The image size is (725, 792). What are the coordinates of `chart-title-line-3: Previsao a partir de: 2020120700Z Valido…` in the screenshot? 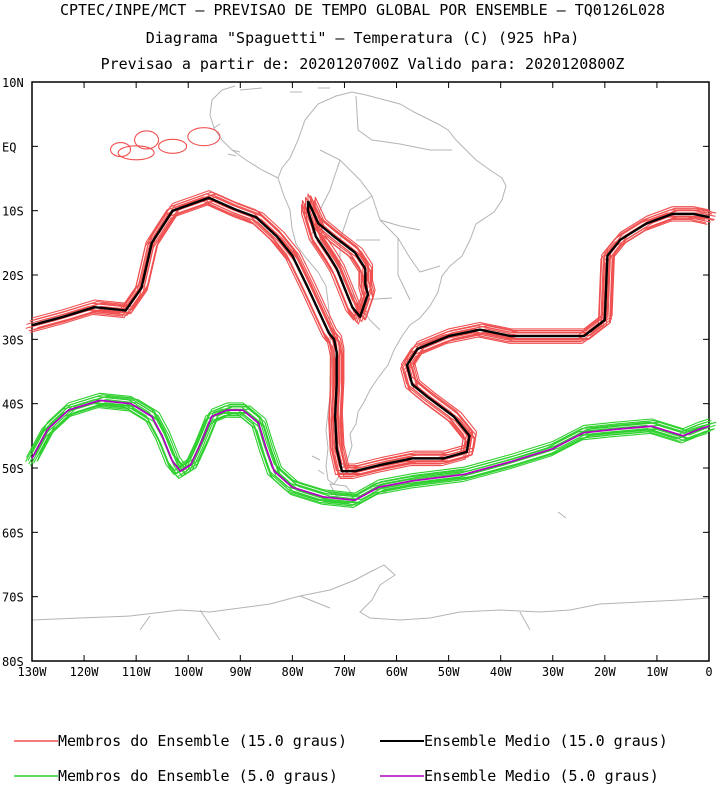 It's located at (362, 64).